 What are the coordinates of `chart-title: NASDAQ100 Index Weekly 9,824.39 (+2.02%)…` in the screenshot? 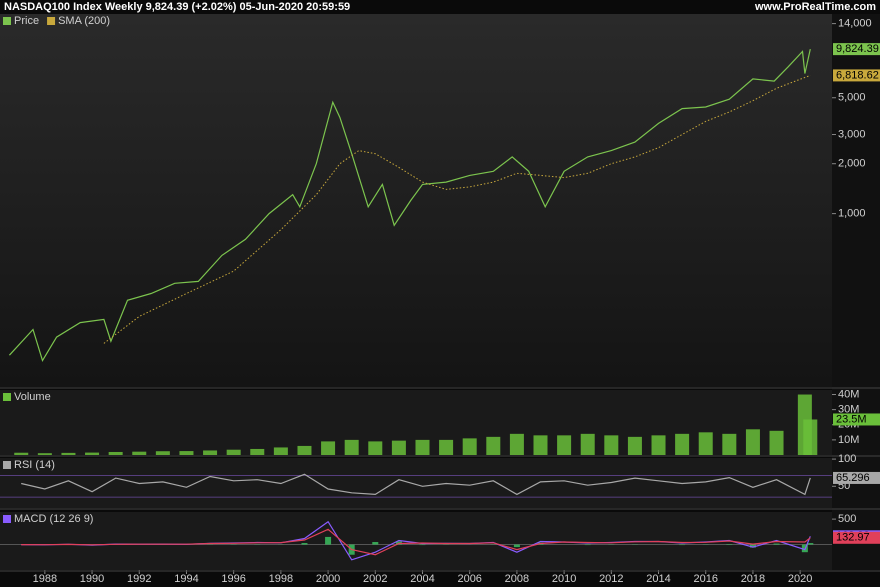 It's located at (177, 7).